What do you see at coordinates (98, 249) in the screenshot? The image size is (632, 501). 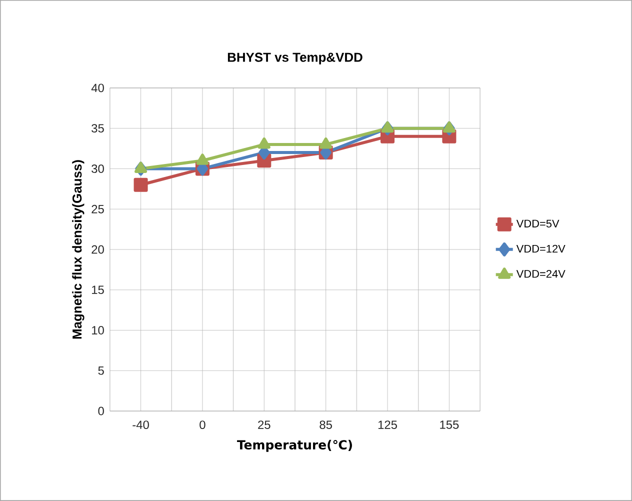 I see `y-tick-label: 20` at bounding box center [98, 249].